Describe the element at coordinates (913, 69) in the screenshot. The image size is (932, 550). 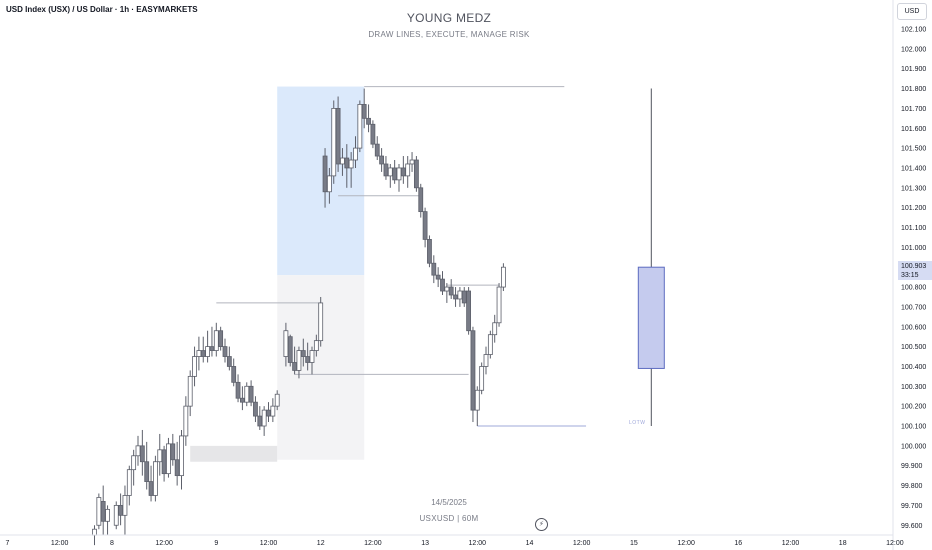
I see `price-tick-label: 101.900` at that location.